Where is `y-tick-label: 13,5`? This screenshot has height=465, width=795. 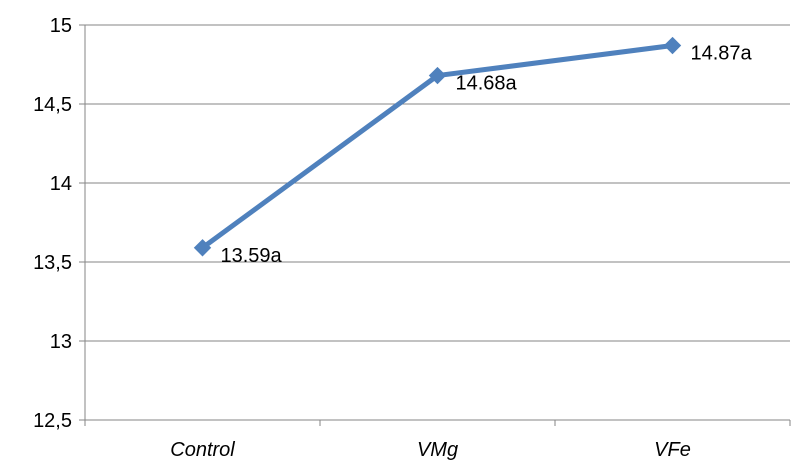
y-tick-label: 13,5 is located at coordinates (52, 263).